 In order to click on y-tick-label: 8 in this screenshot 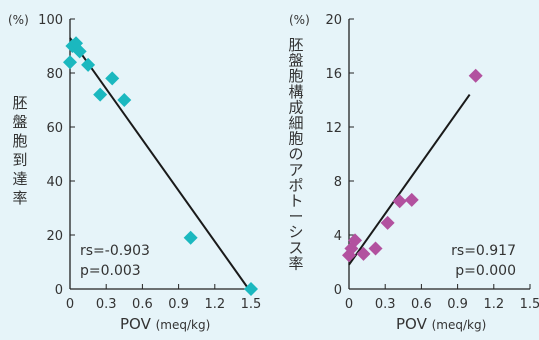, I will do `click(338, 182)`.